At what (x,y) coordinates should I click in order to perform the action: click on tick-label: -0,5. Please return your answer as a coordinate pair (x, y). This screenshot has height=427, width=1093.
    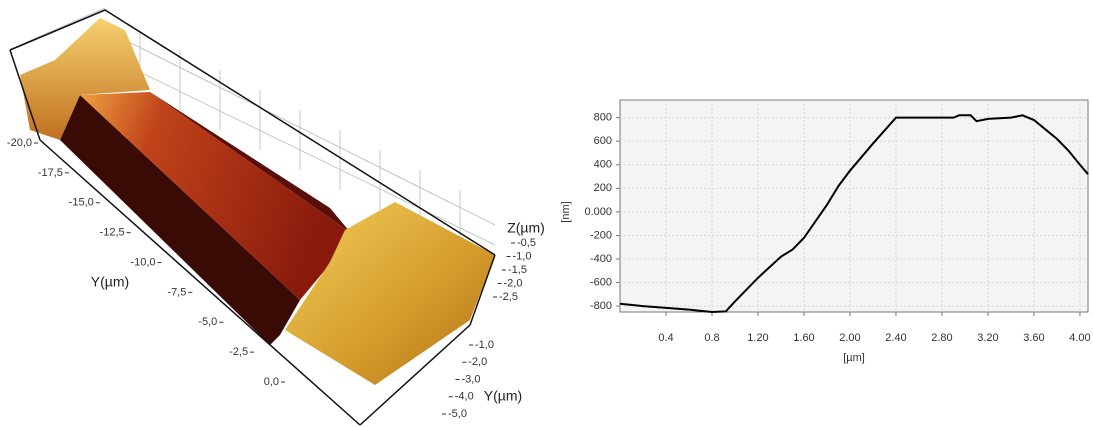
    Looking at the image, I should click on (526, 243).